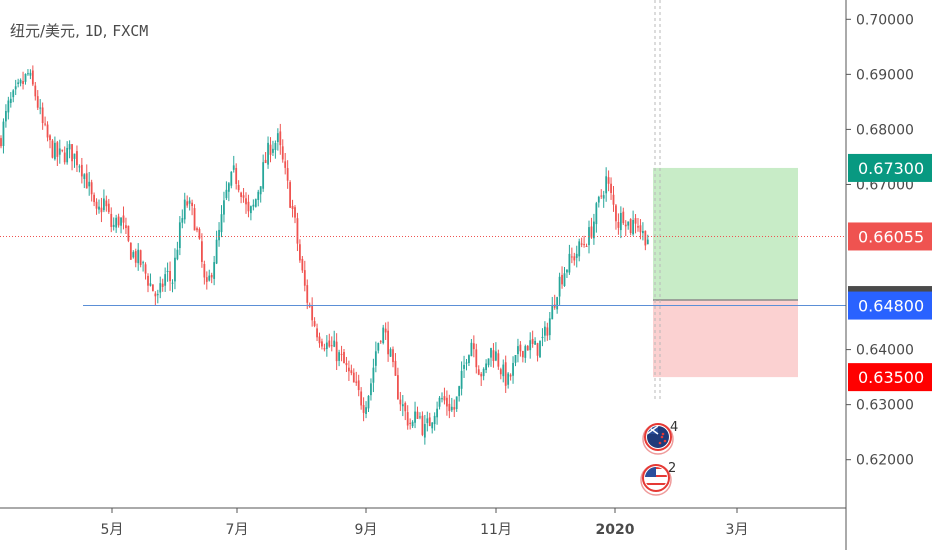 Image resolution: width=932 pixels, height=550 pixels. Describe the element at coordinates (885, 130) in the screenshot. I see `price-tick-label: 0.68000` at that location.